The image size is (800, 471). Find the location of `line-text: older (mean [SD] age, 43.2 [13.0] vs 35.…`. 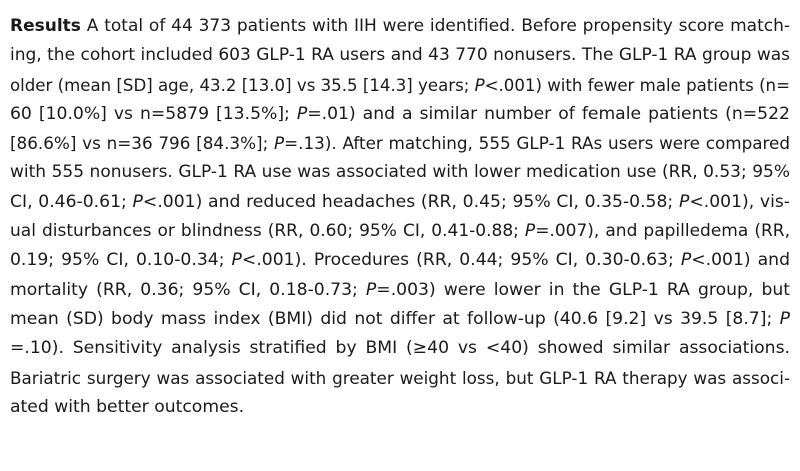

line-text: older (mean [SD] age, 43.2 [13.0] vs 35.… is located at coordinates (242, 85).